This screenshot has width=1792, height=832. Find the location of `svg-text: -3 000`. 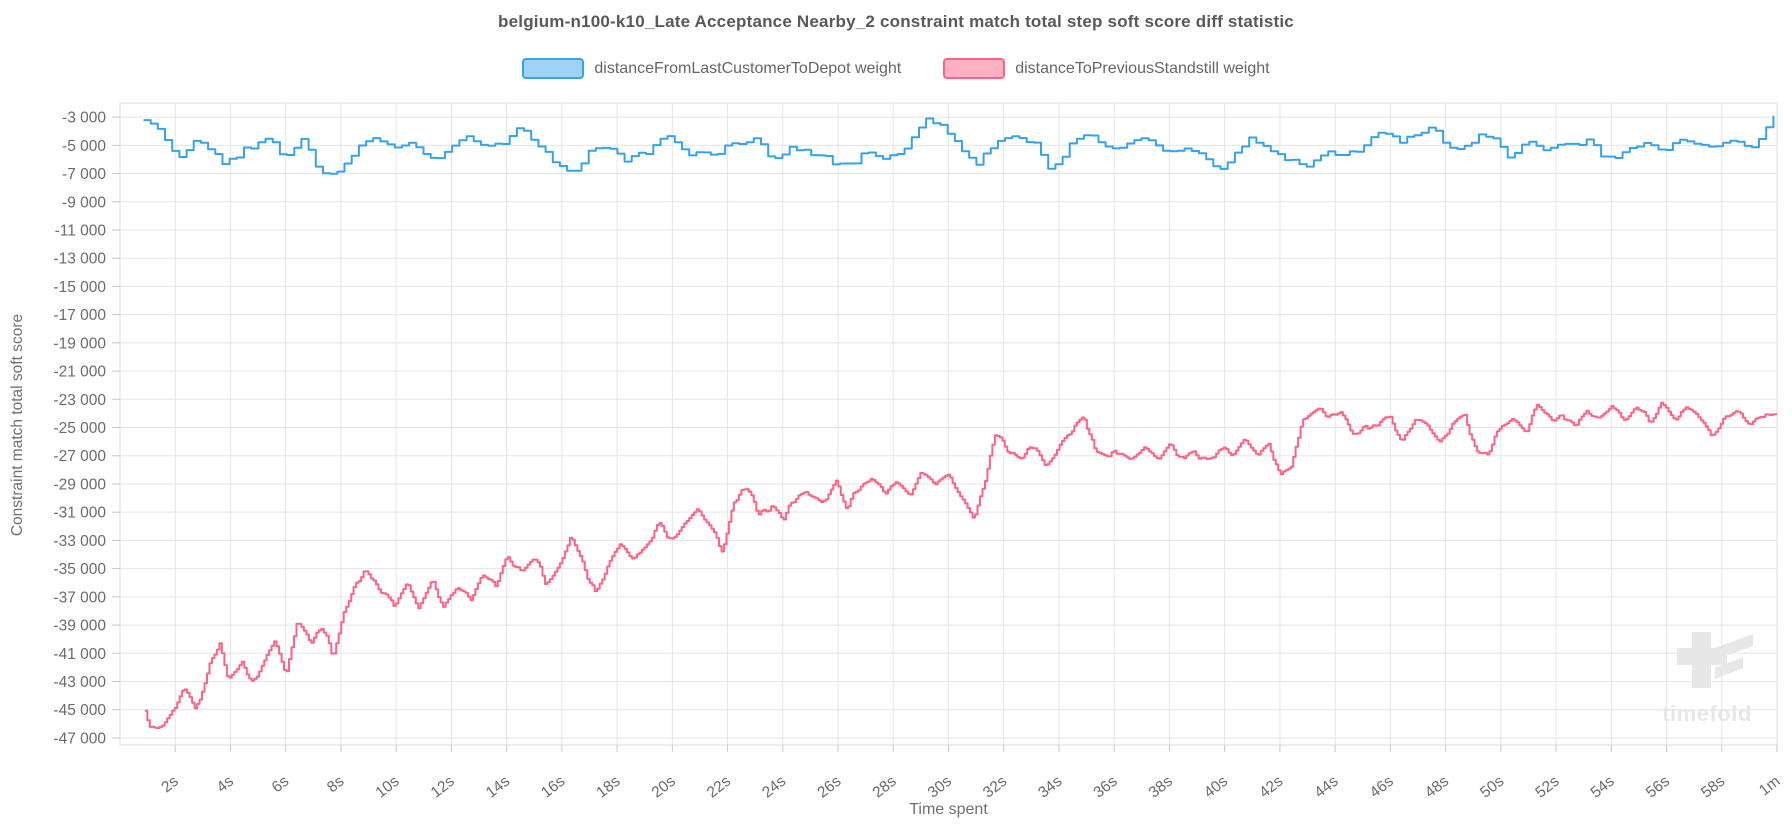

svg-text: -3 000 is located at coordinates (84, 118).